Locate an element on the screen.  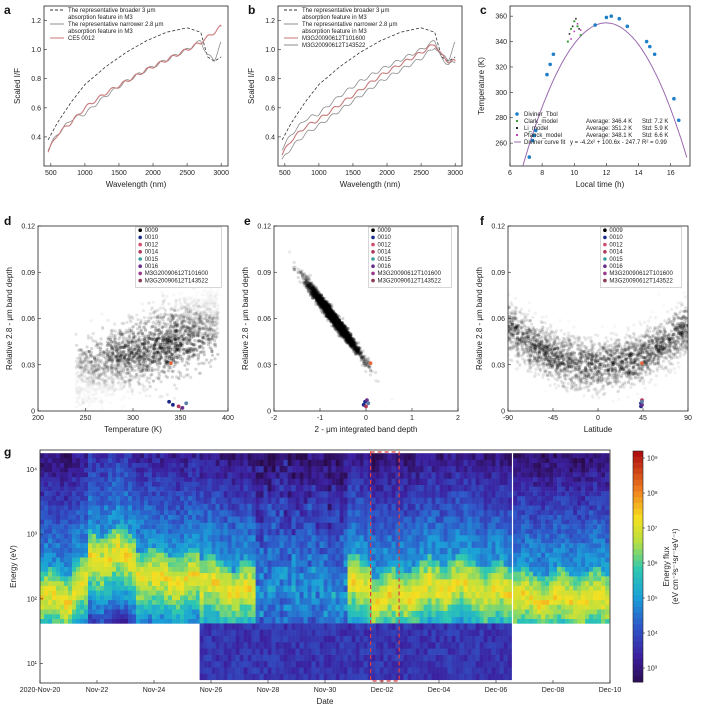
density-cloud is located at coordinates (147, 347).